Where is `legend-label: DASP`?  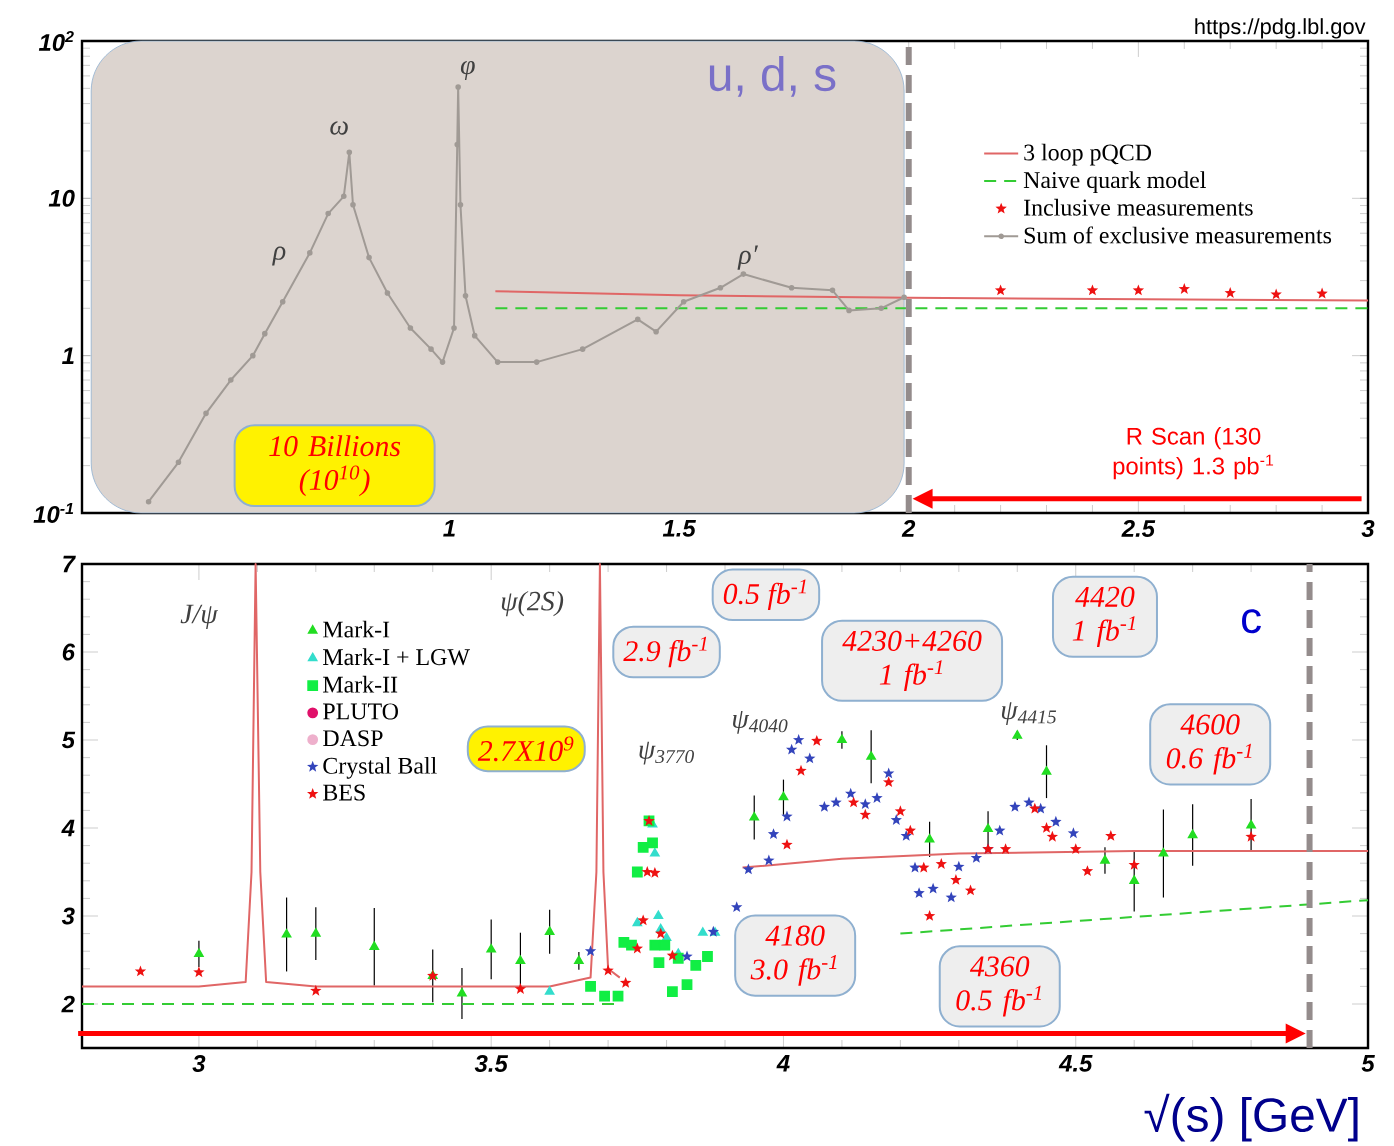
legend-label: DASP is located at coordinates (353, 738).